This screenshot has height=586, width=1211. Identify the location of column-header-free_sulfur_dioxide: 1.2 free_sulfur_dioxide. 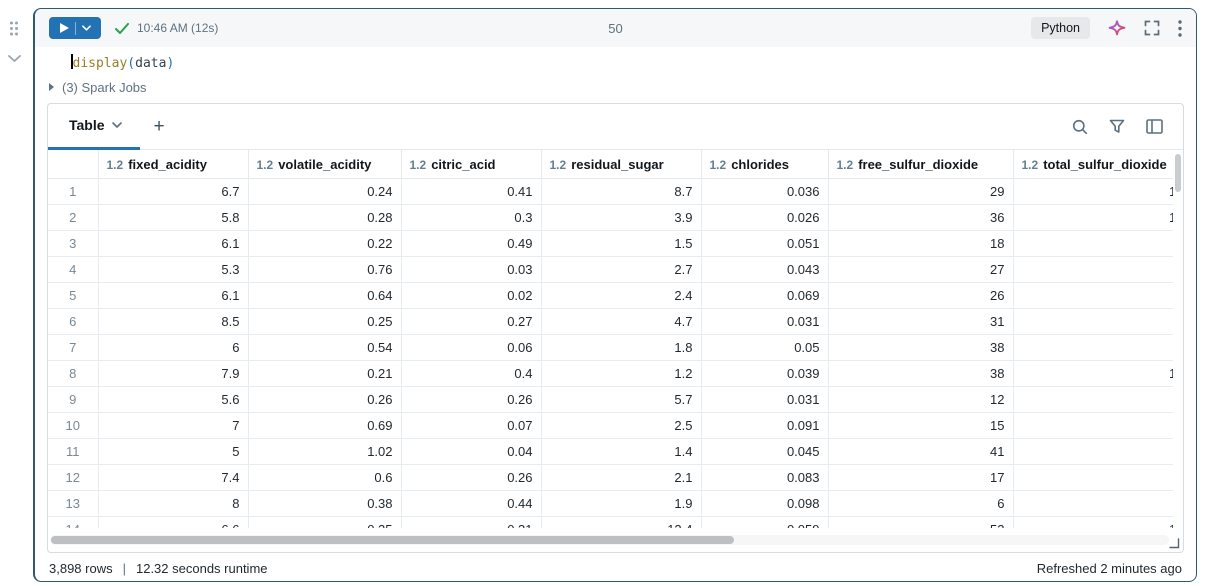
(920, 164).